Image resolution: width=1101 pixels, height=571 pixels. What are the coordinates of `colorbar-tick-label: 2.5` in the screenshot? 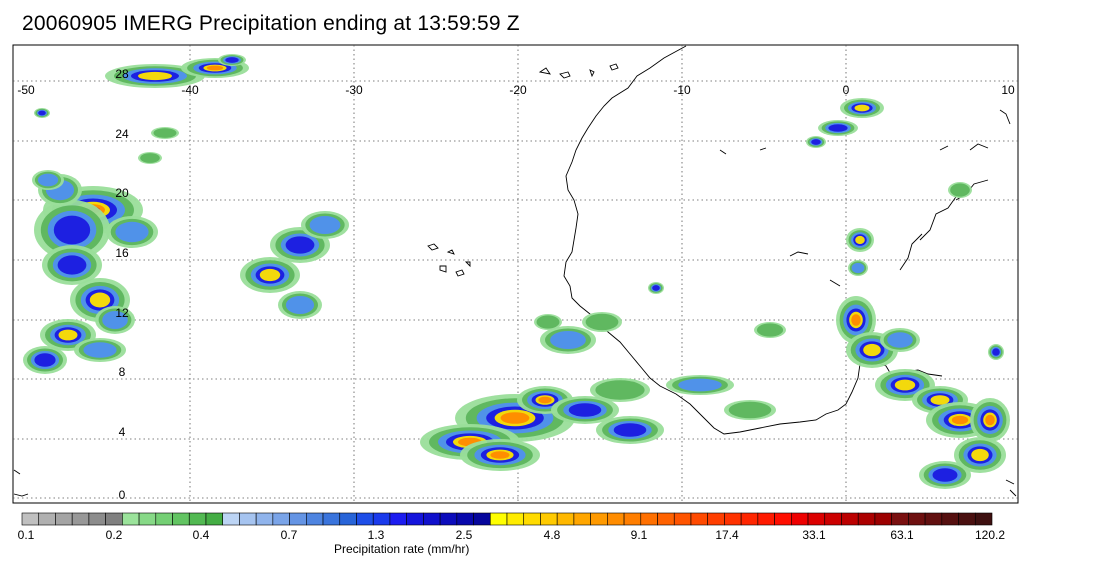 It's located at (464, 535).